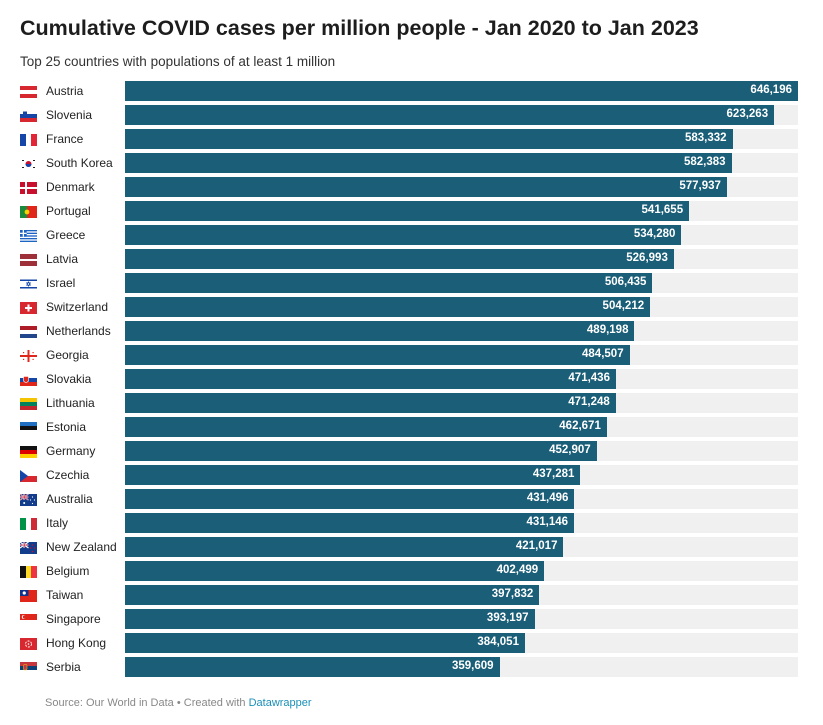  I want to click on country-label: Georgia, so click(67, 355).